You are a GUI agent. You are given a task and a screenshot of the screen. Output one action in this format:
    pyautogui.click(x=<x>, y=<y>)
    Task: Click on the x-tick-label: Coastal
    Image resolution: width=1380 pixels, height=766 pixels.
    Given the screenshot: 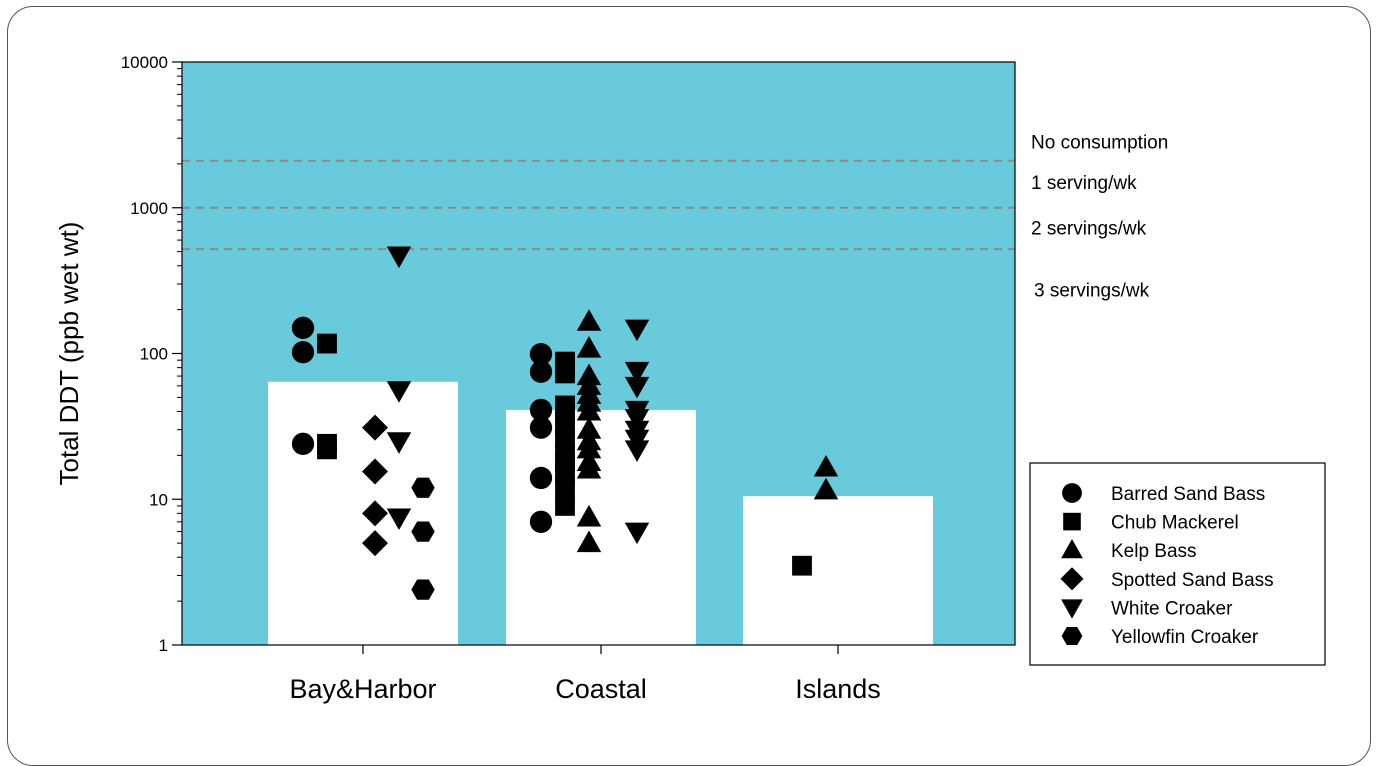 What is the action you would take?
    pyautogui.click(x=601, y=689)
    